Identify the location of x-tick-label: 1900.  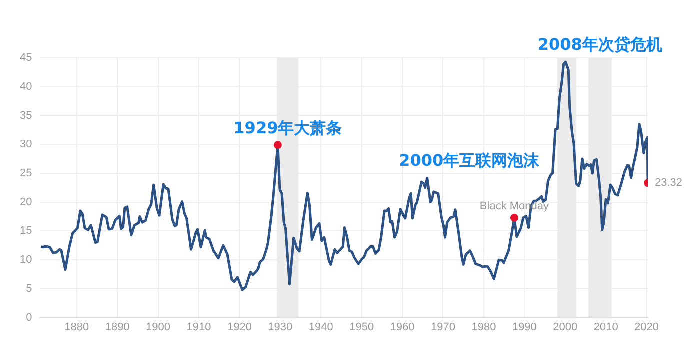
(158, 327).